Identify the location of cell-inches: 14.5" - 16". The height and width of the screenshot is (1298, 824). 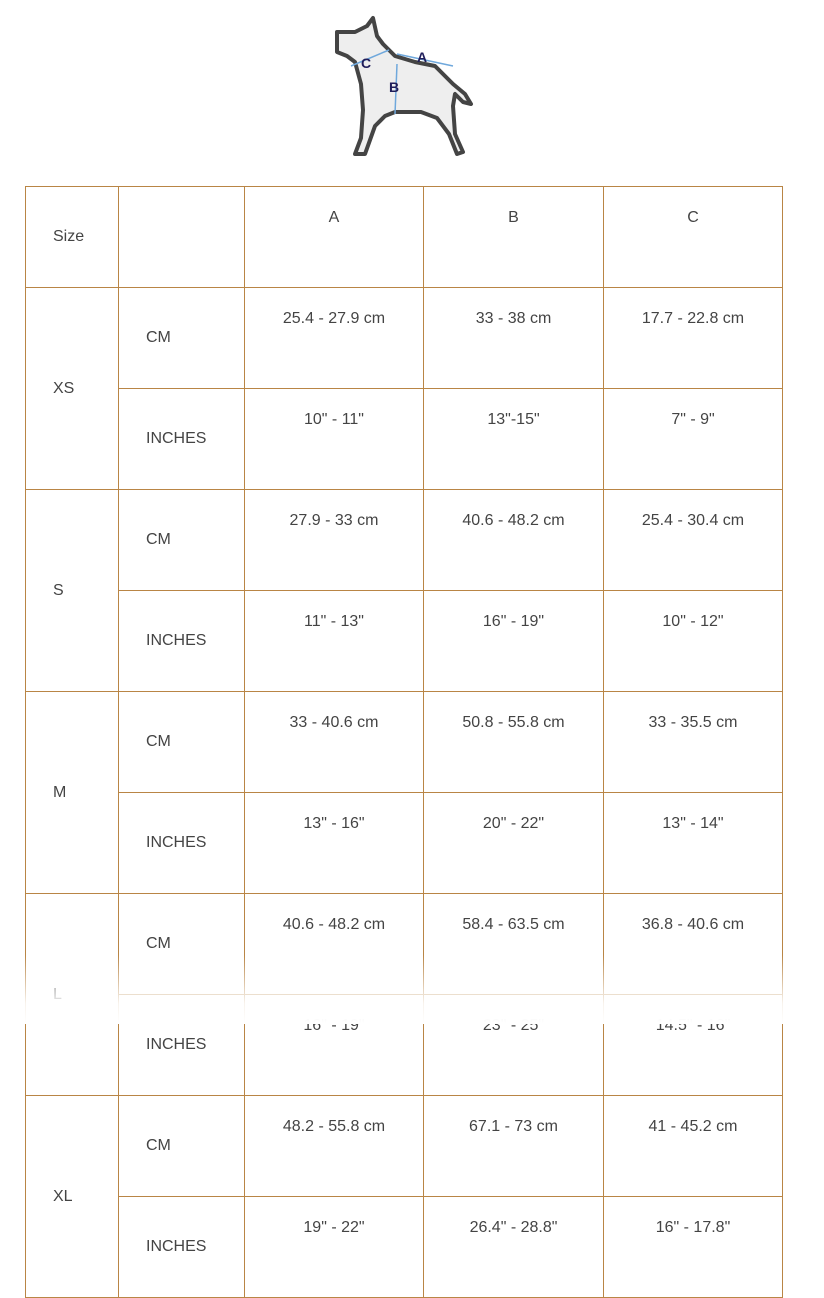
(693, 1045).